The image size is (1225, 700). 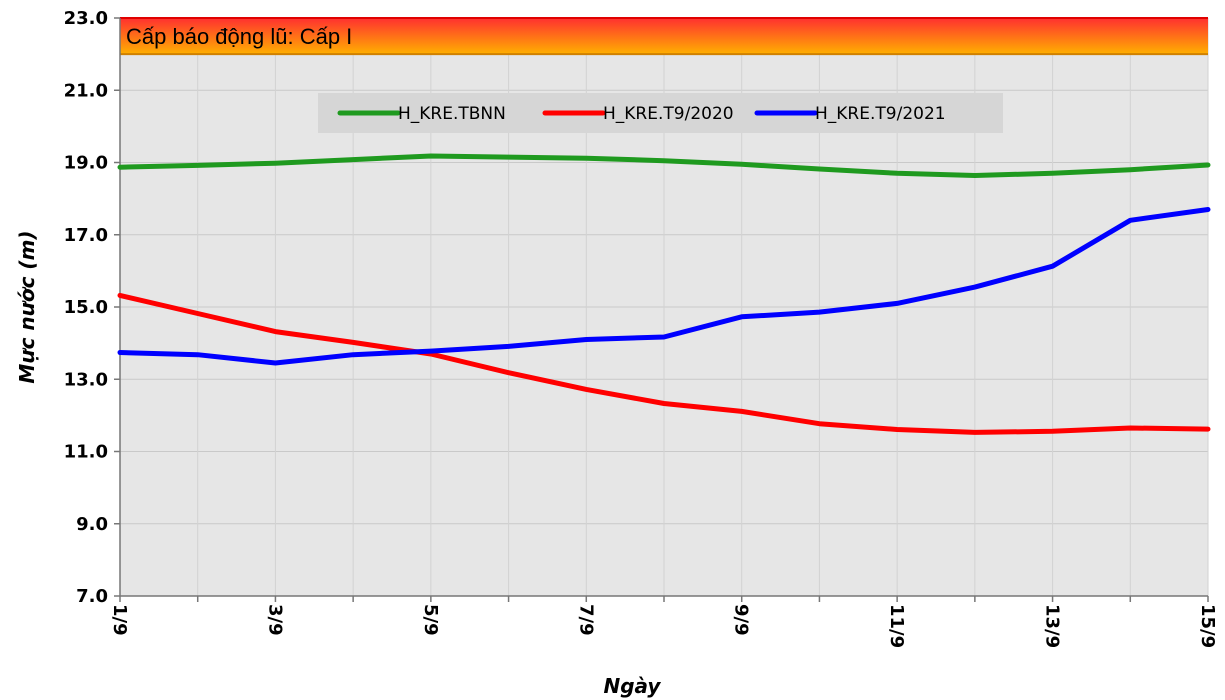 I want to click on x-tick-label: 1/9, so click(x=119, y=620).